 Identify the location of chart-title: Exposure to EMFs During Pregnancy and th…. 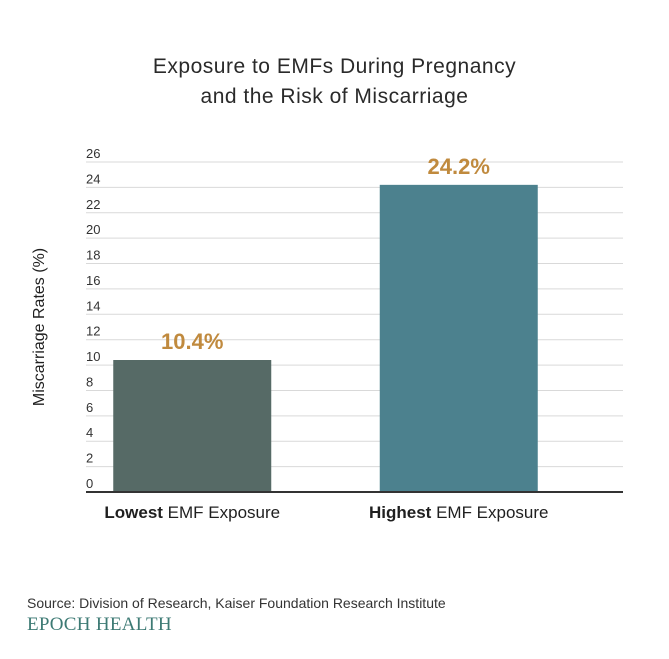
(334, 82).